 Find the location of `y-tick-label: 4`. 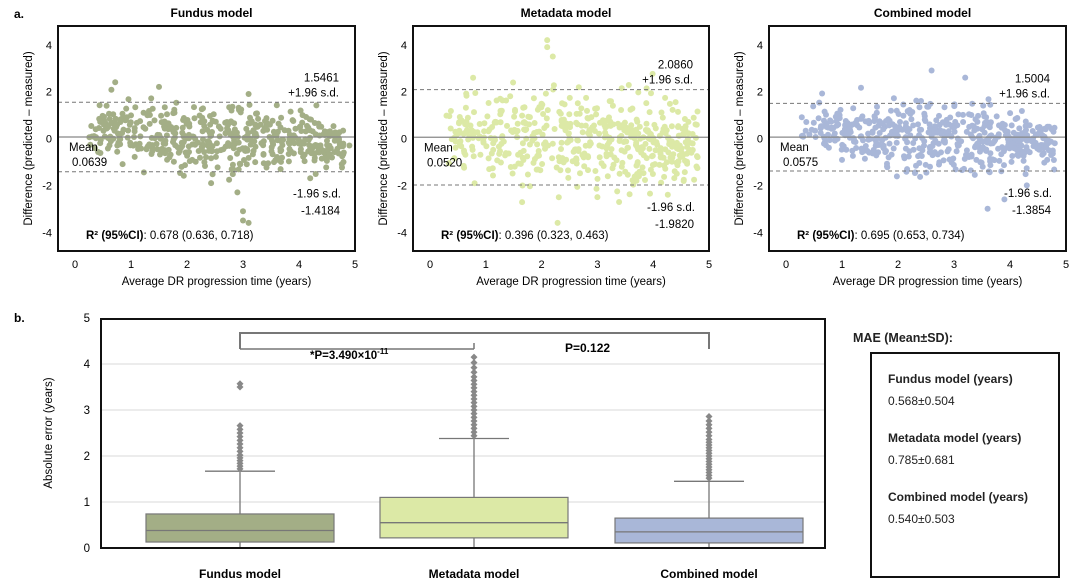

y-tick-label: 4 is located at coordinates (87, 365).